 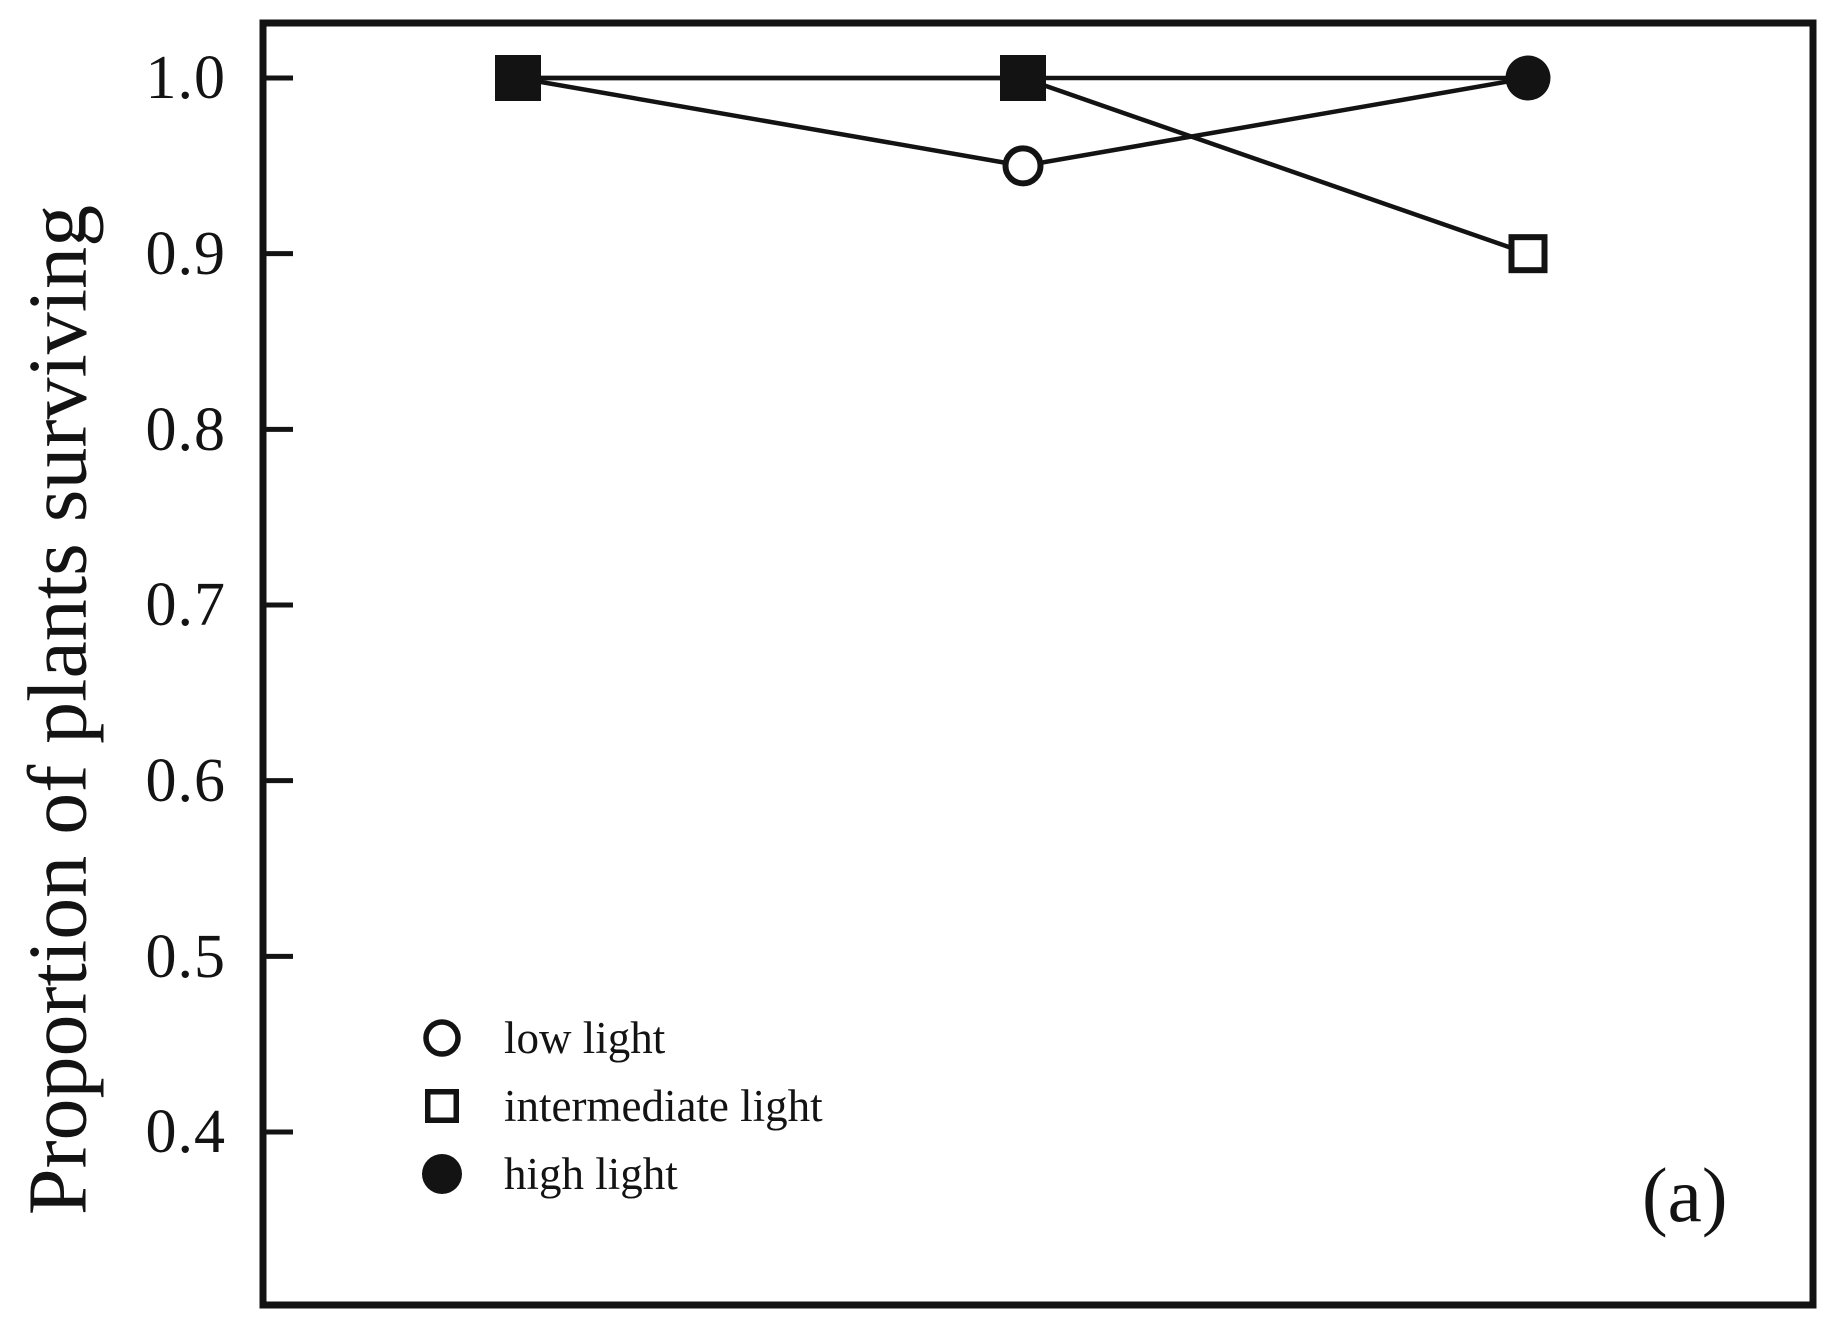 What do you see at coordinates (663, 1106) in the screenshot?
I see `legend-label: intermediate light` at bounding box center [663, 1106].